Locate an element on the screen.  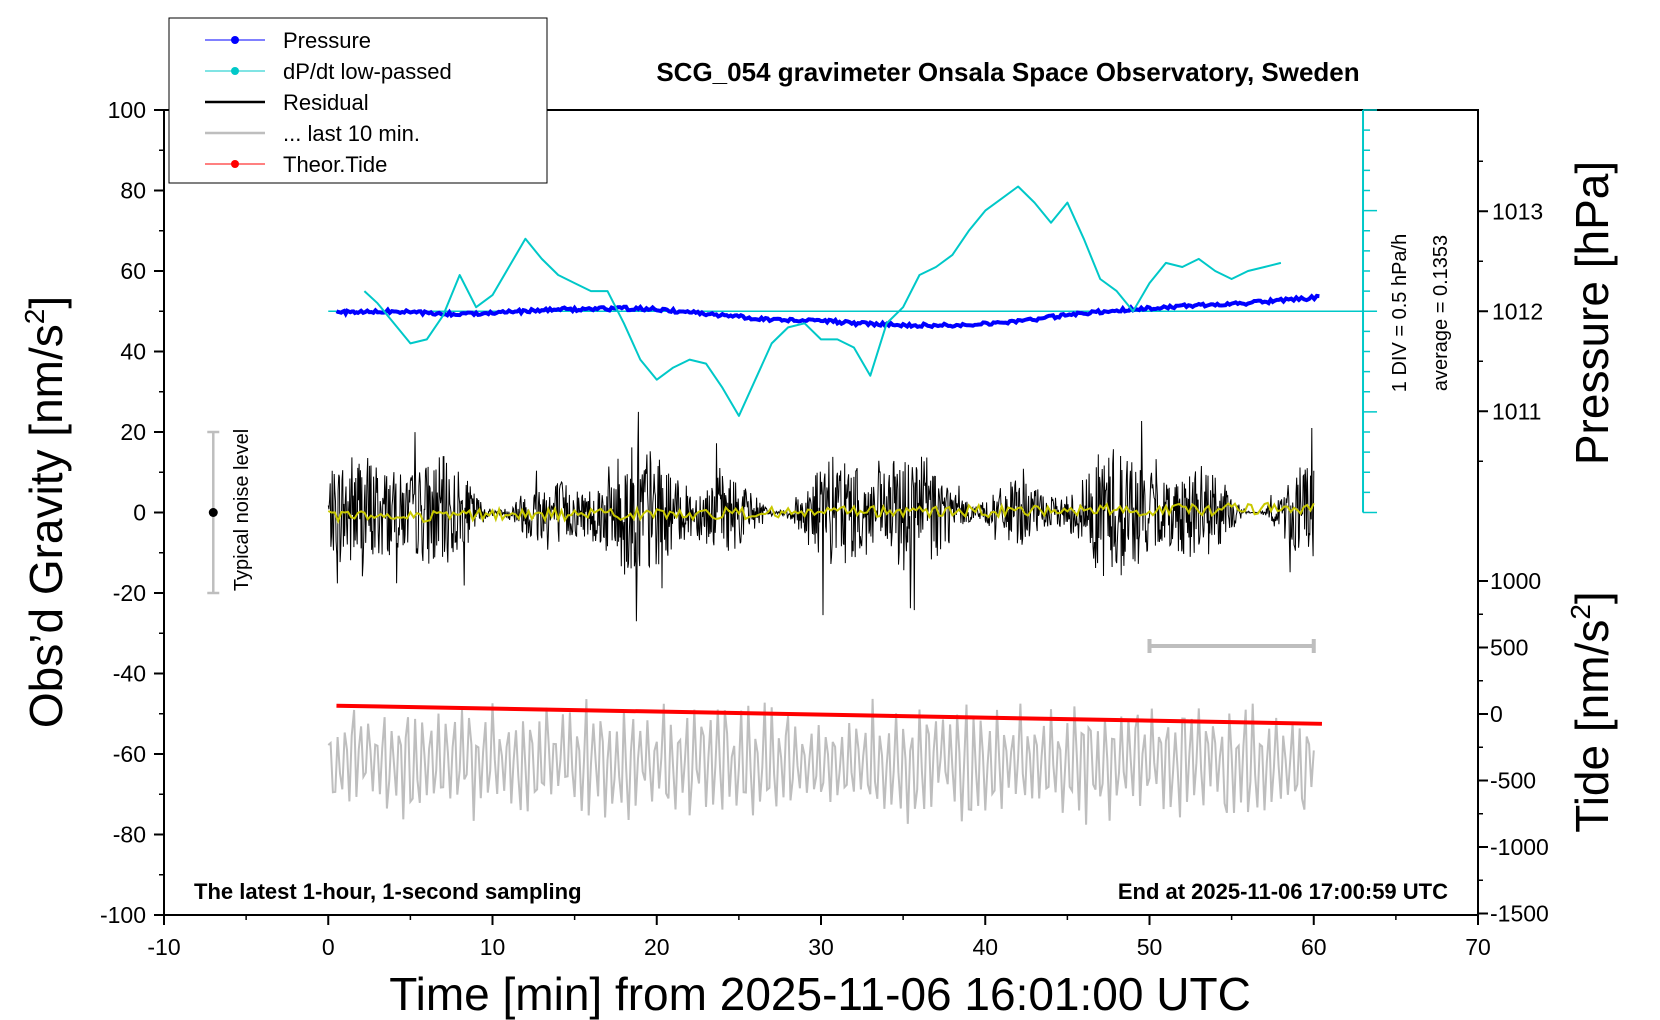
tide-tick-label: 500 is located at coordinates (1509, 648).